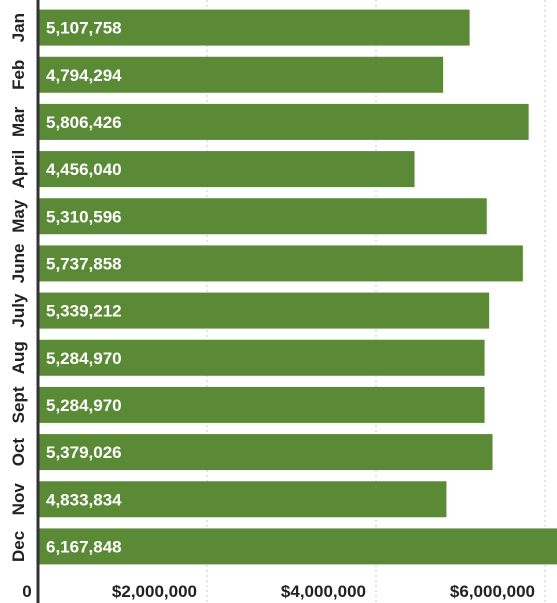 This screenshot has height=603, width=557. What do you see at coordinates (84, 263) in the screenshot?
I see `bar-value-label: 5,737,858` at bounding box center [84, 263].